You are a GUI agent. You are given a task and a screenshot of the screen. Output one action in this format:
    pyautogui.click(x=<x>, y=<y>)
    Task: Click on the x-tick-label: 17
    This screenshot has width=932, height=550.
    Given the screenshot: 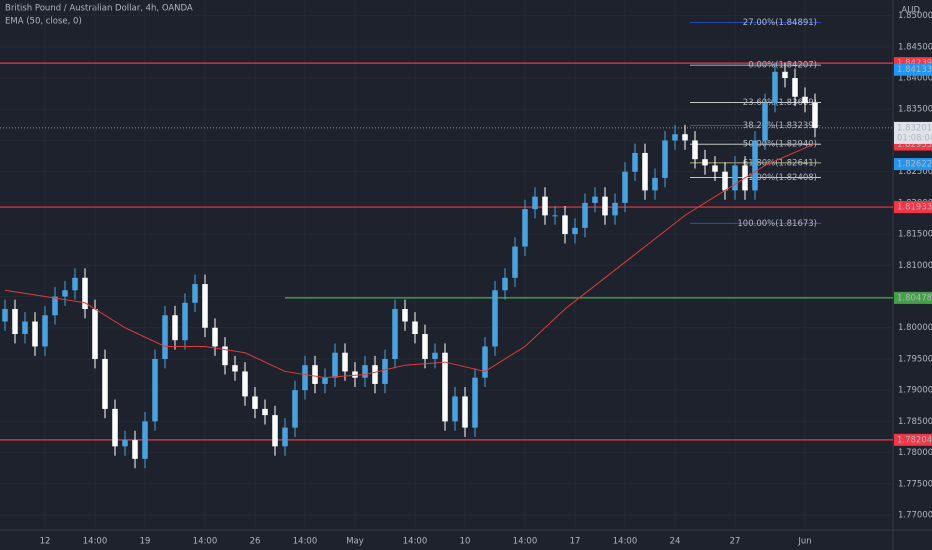 What is the action you would take?
    pyautogui.click(x=575, y=542)
    